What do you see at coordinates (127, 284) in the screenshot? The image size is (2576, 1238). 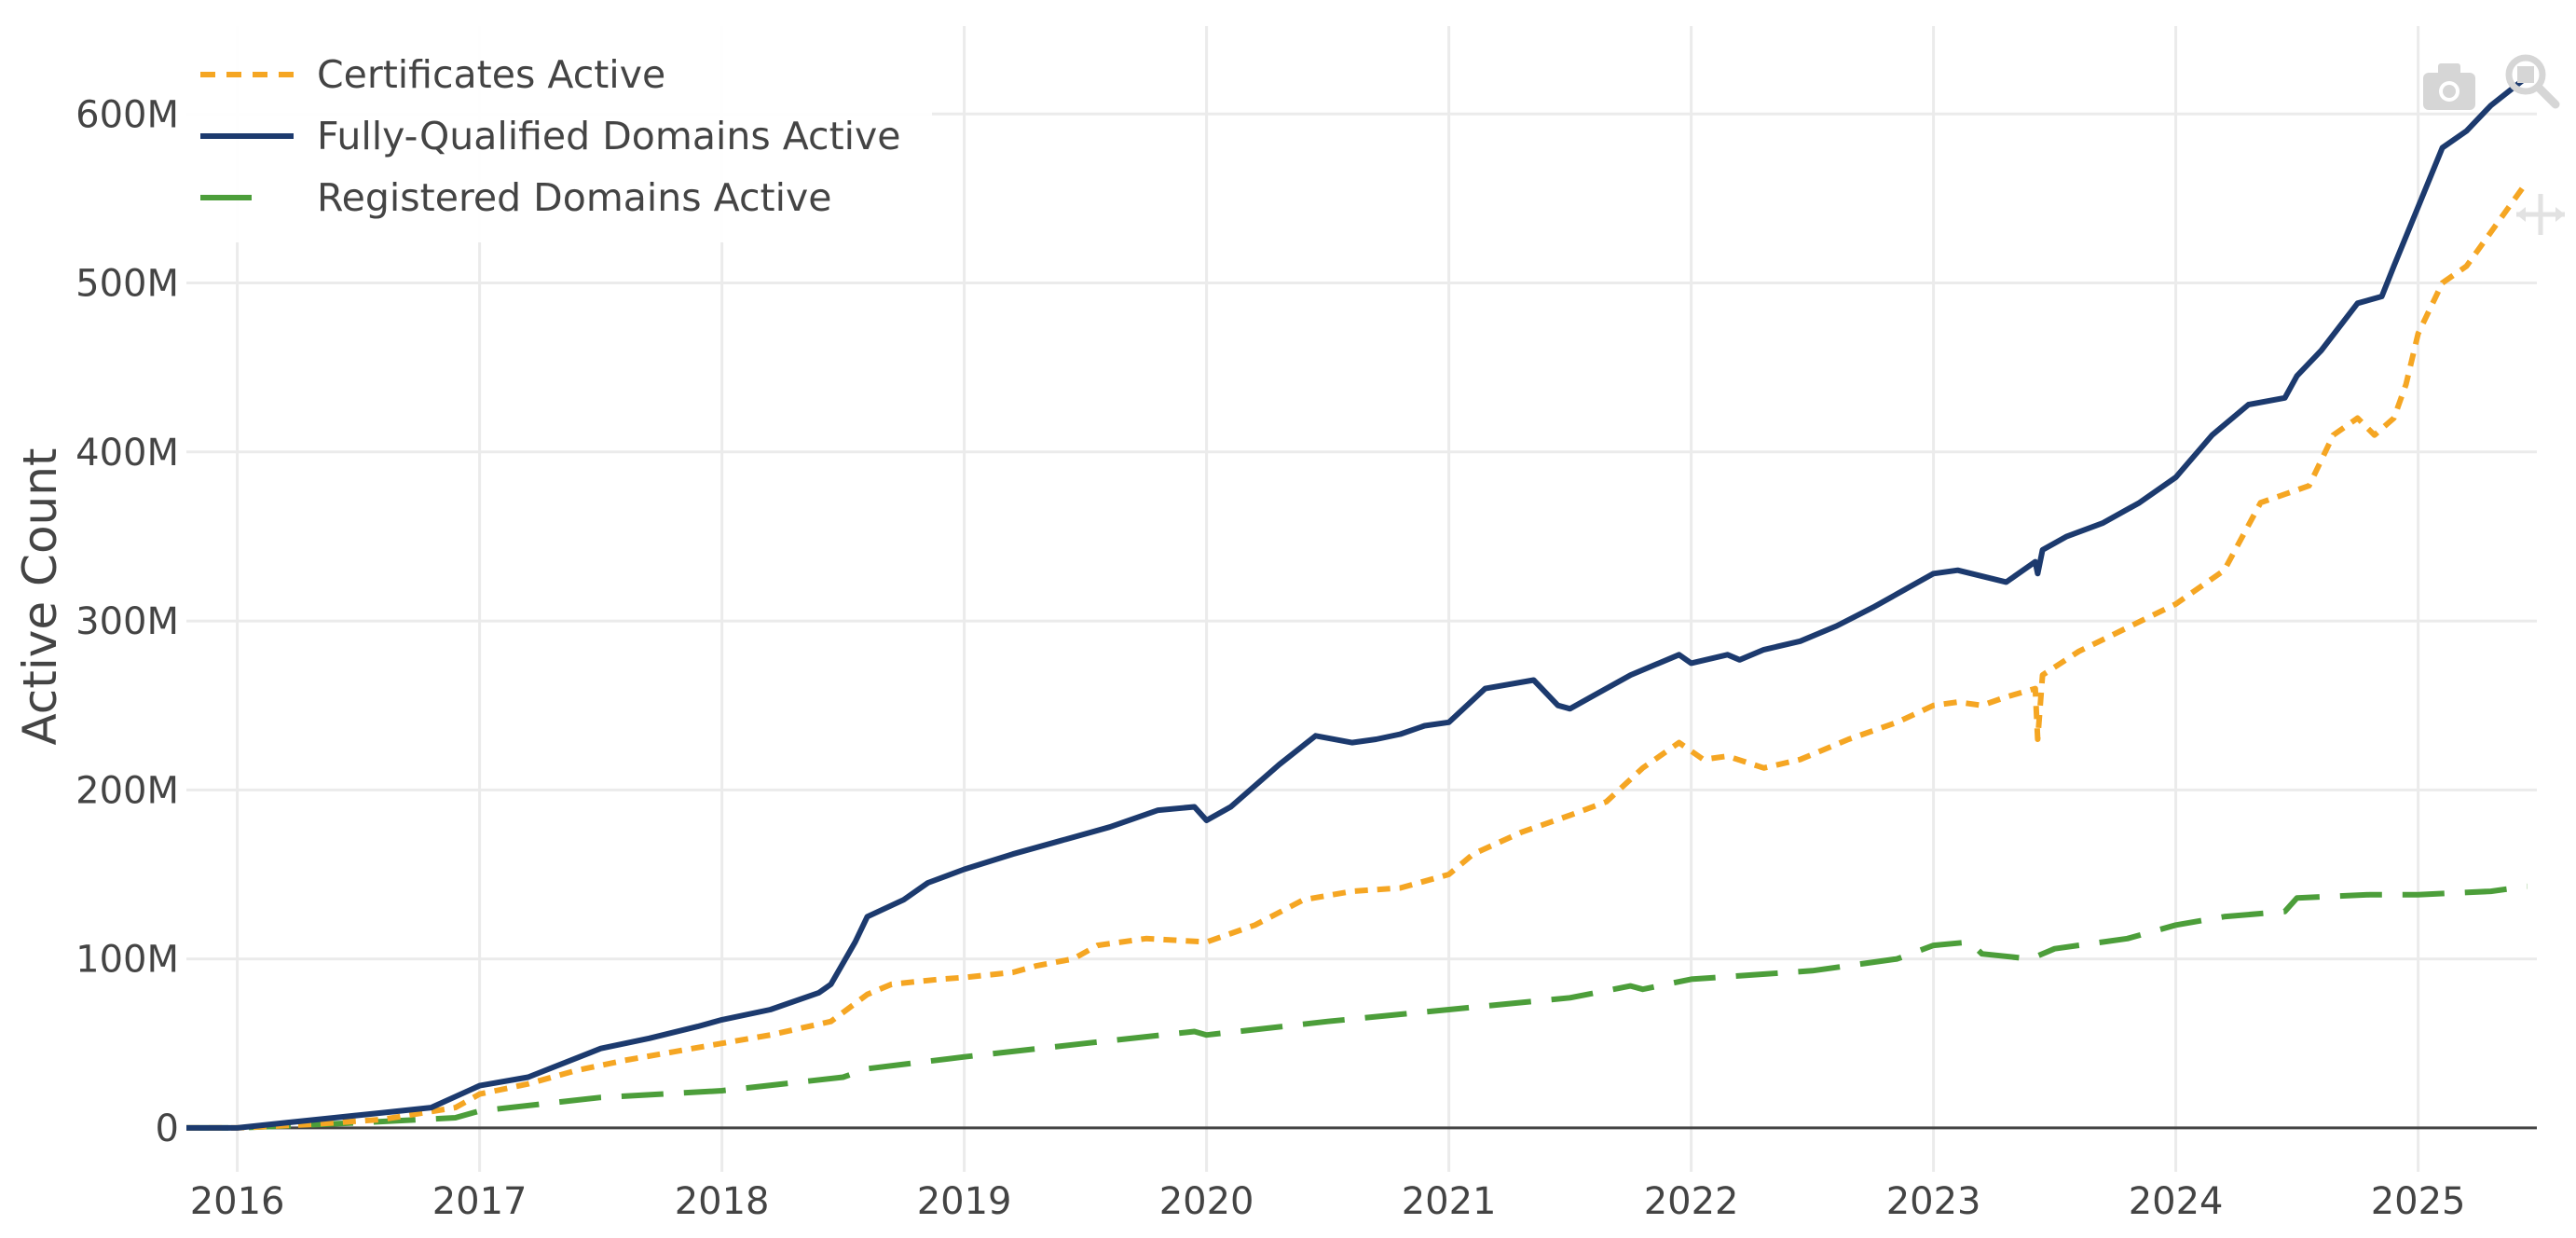 I see `y-tick-label: 500M` at bounding box center [127, 284].